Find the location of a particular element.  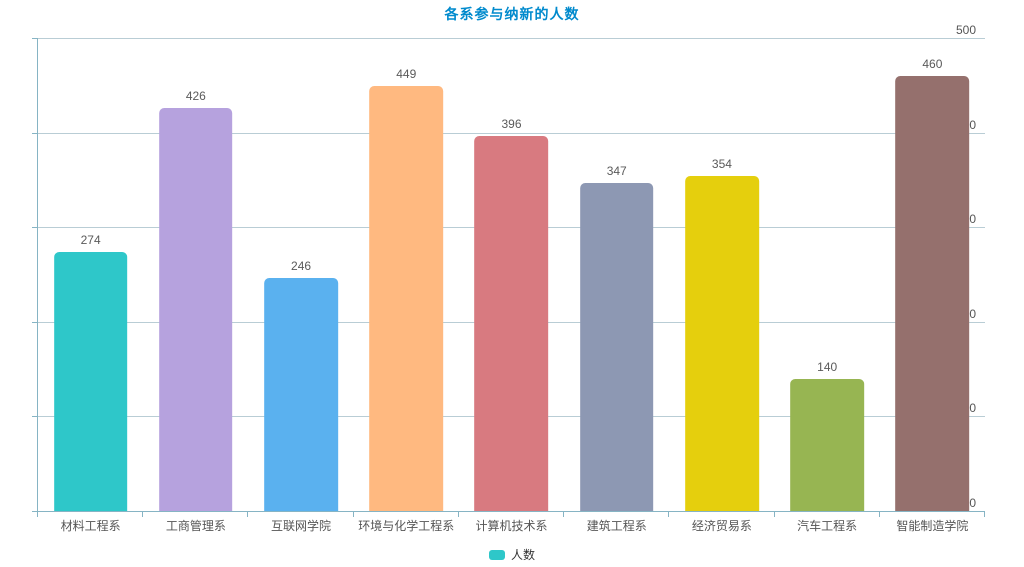

legend-item: 人数 is located at coordinates (512, 554).